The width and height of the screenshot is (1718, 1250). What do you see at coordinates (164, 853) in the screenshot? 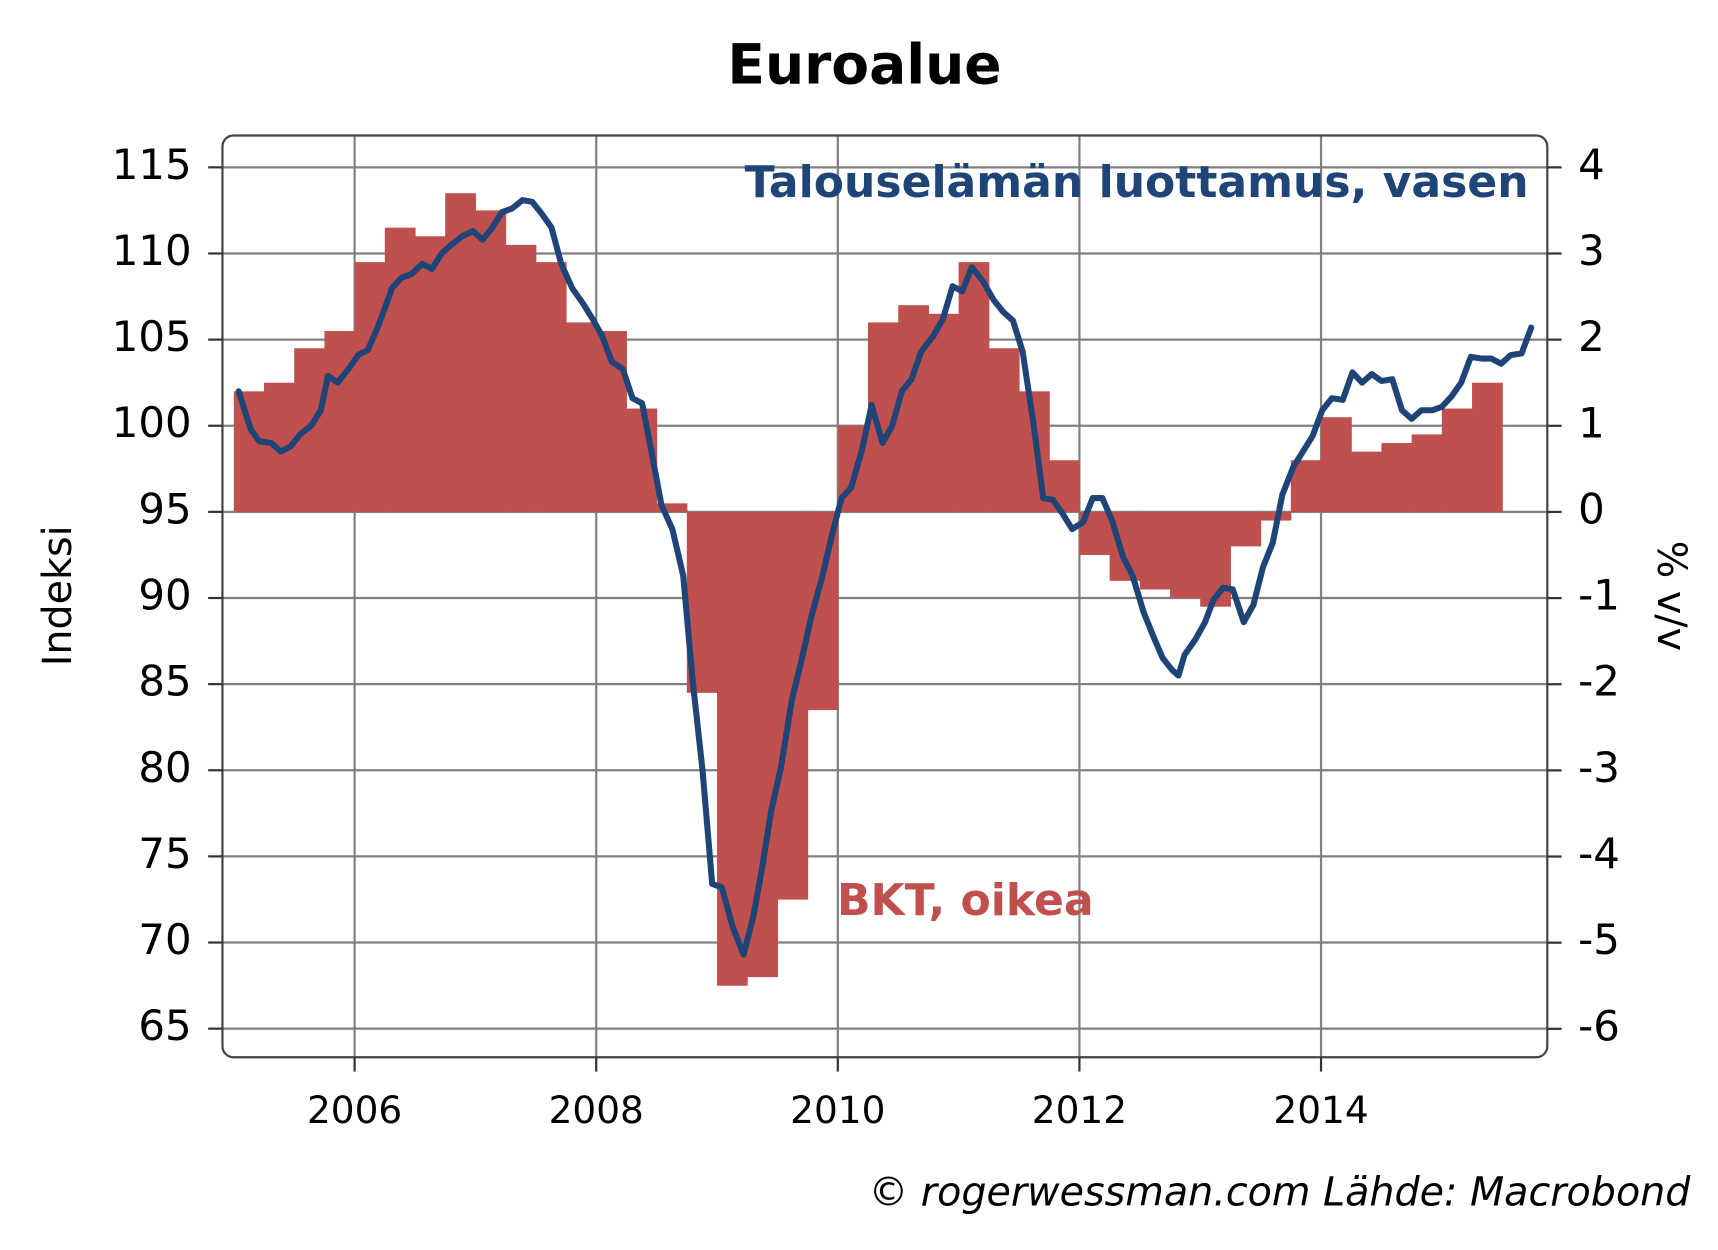
I see `y-tick-label: 75` at bounding box center [164, 853].